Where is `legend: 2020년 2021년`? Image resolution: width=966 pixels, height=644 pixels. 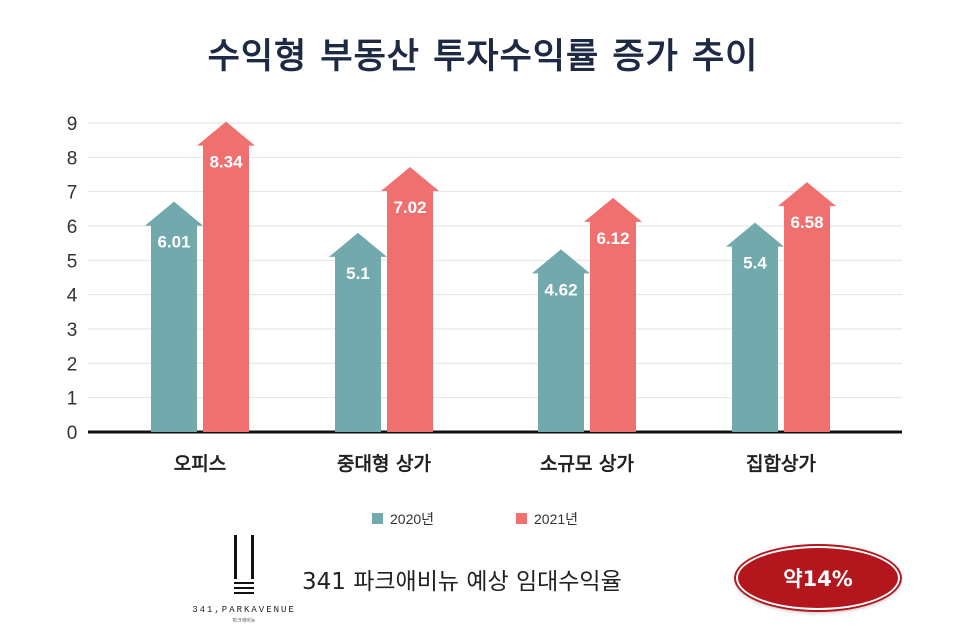 legend: 2020년 2021년 is located at coordinates (475, 519).